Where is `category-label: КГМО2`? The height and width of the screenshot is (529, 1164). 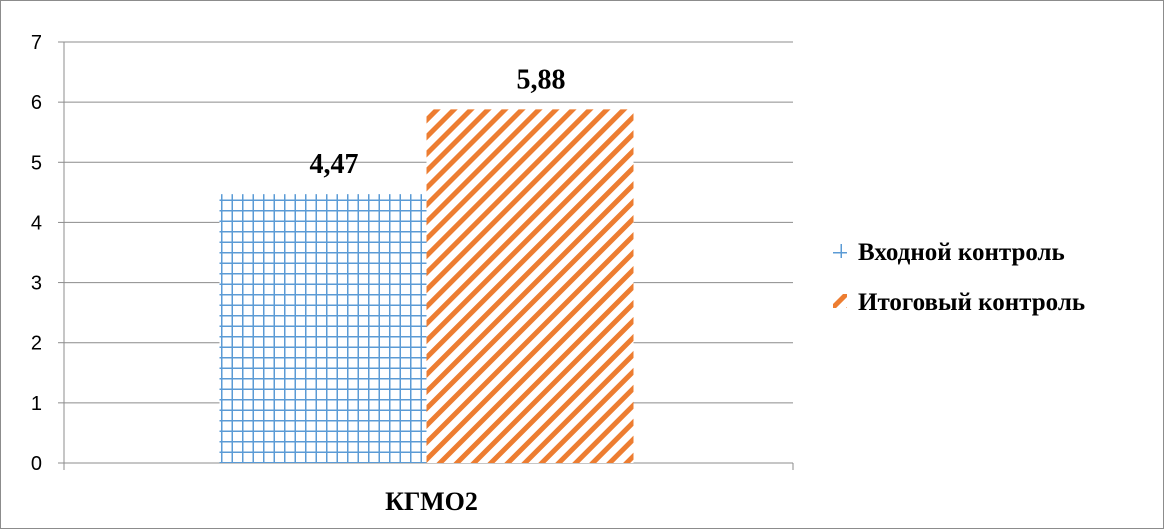
category-label: КГМО2 is located at coordinates (431, 501).